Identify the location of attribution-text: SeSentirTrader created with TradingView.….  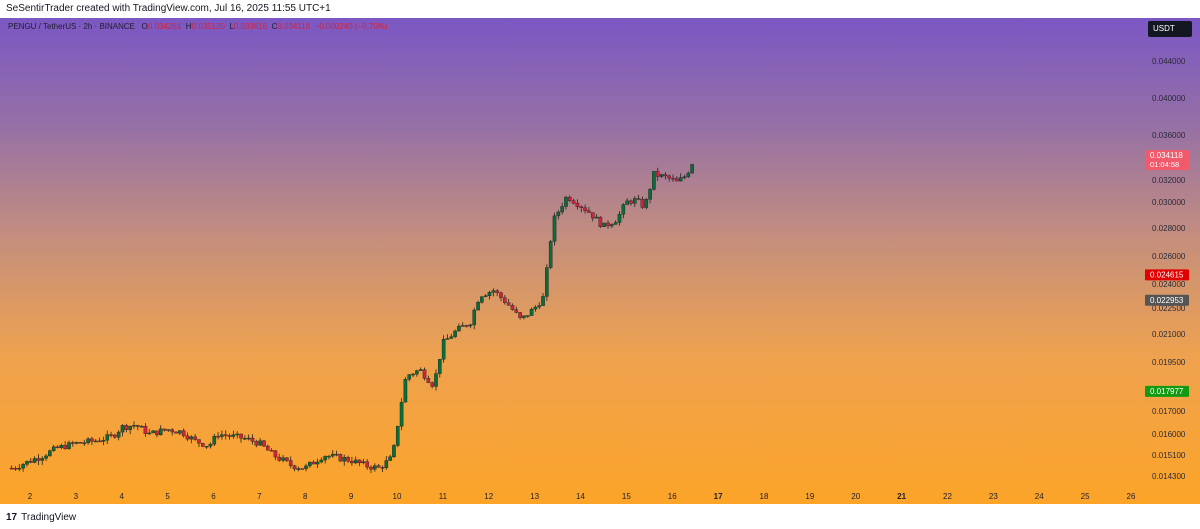
(168, 8).